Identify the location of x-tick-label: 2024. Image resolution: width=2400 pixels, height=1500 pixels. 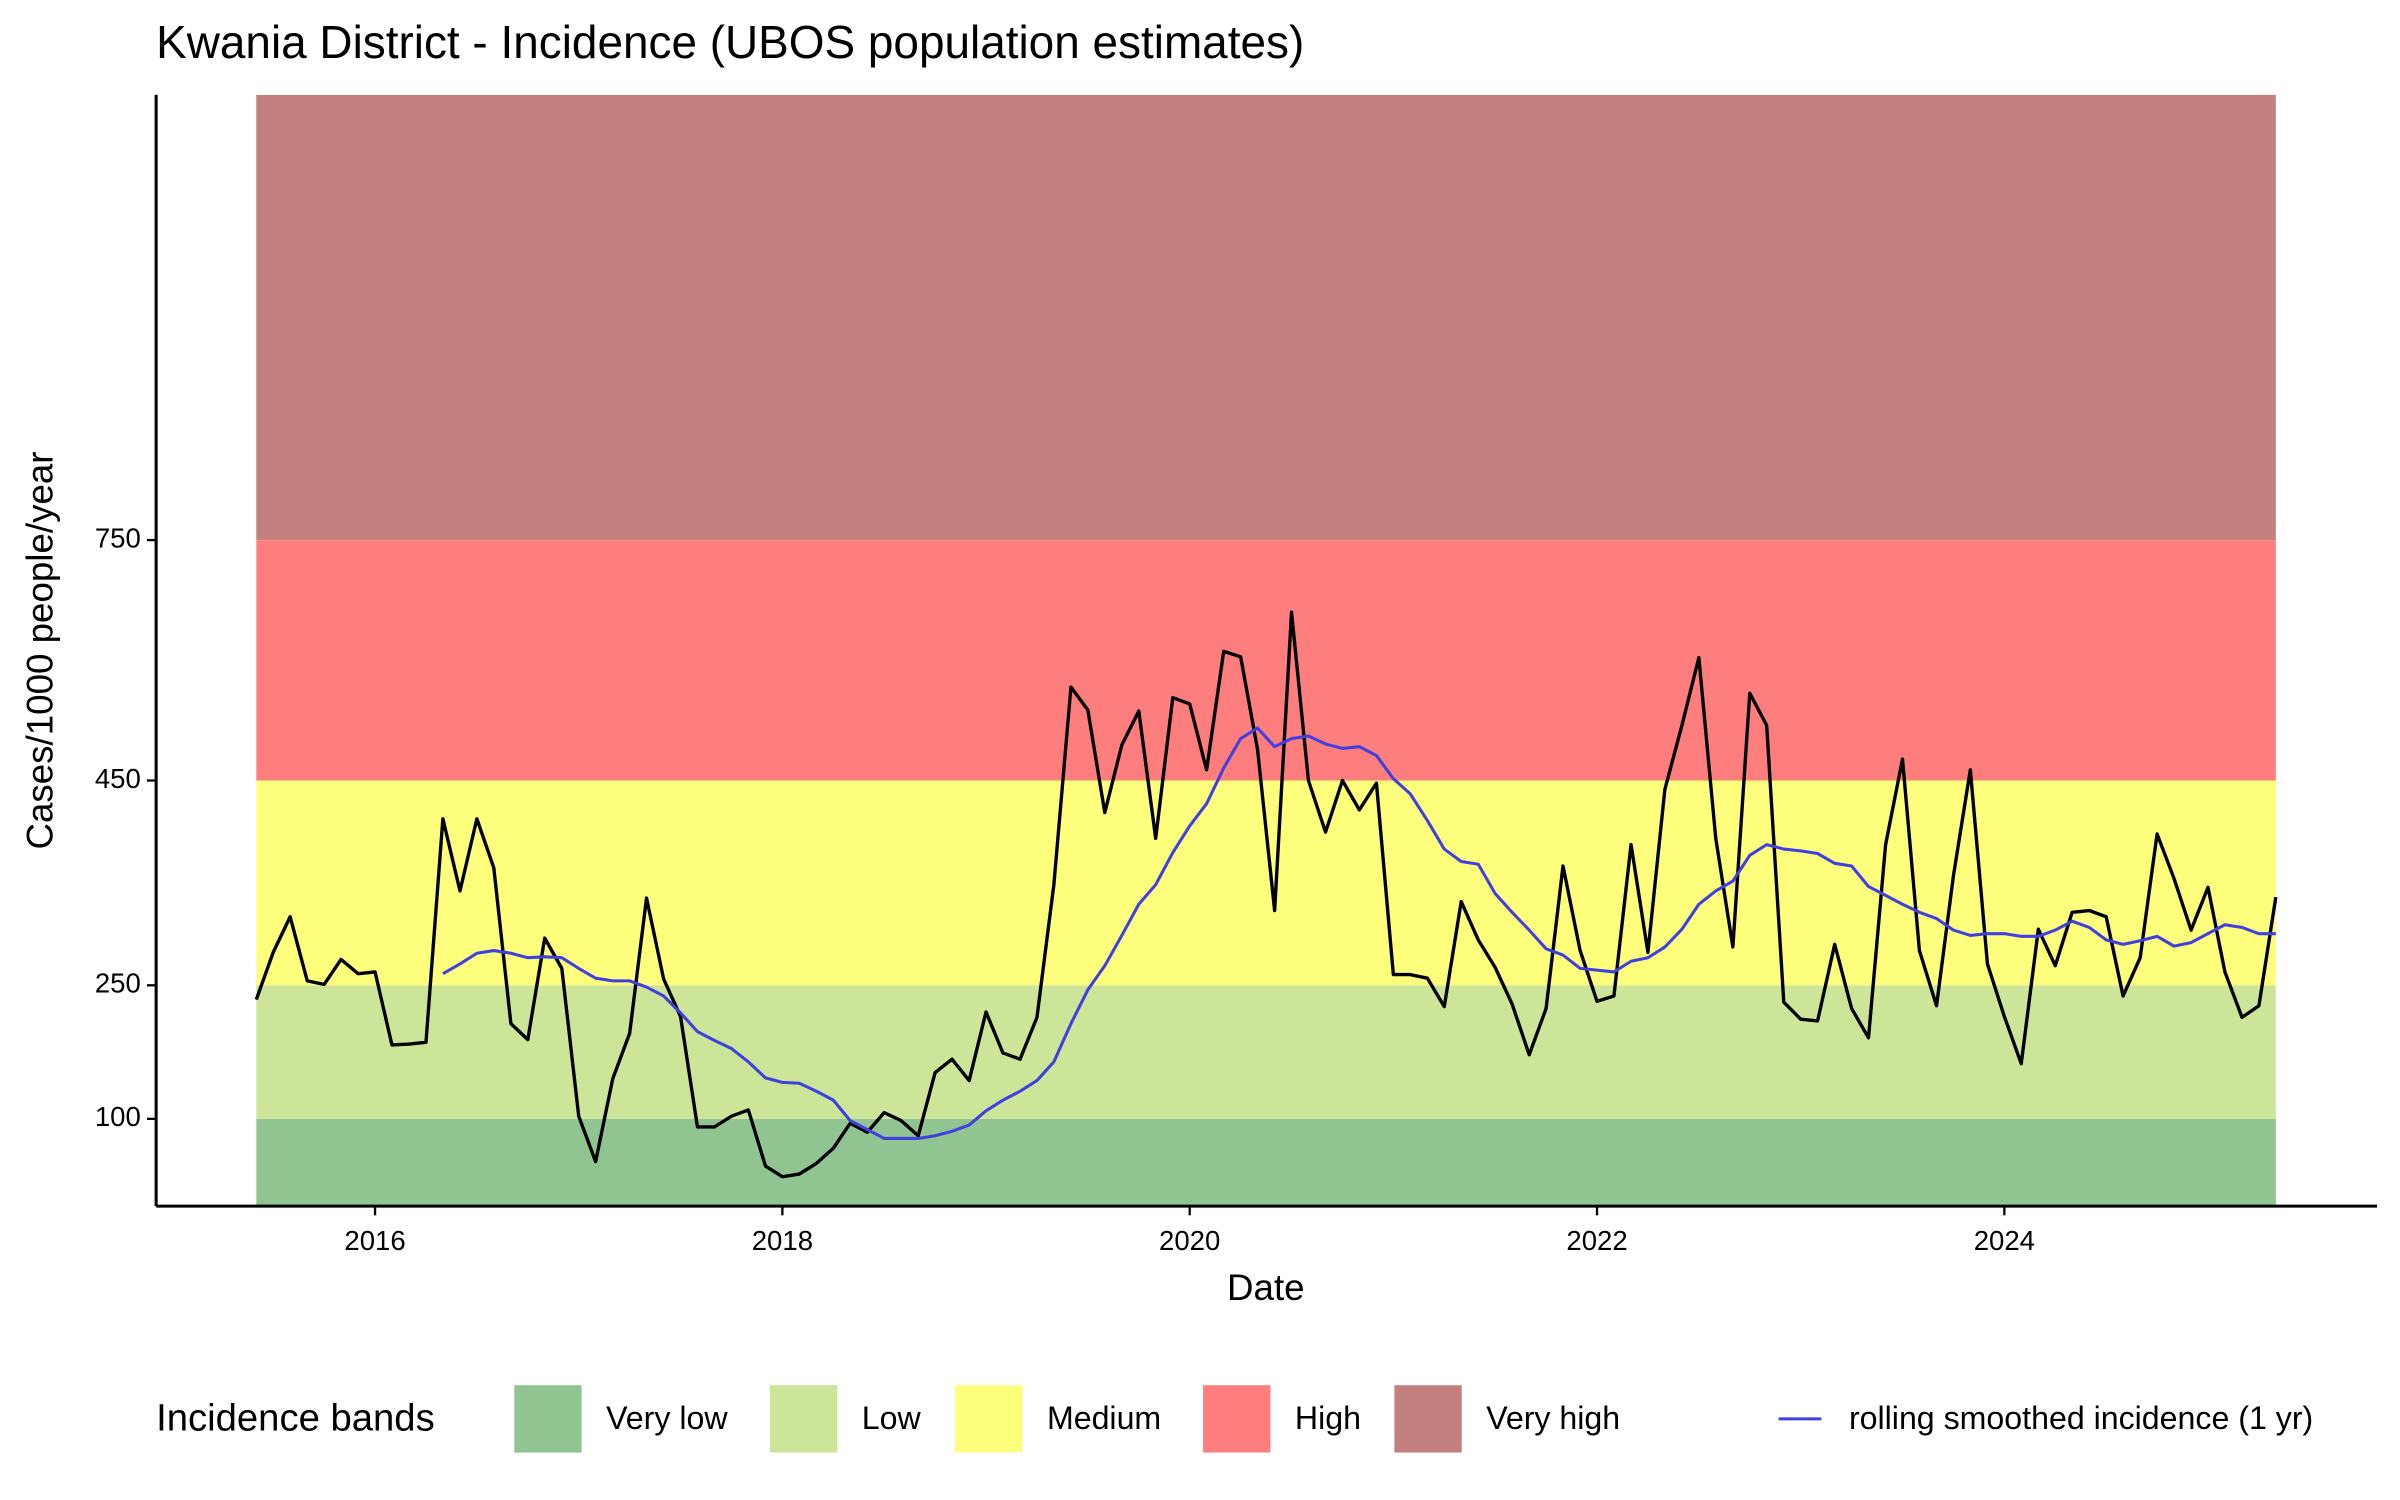
(2004, 1240).